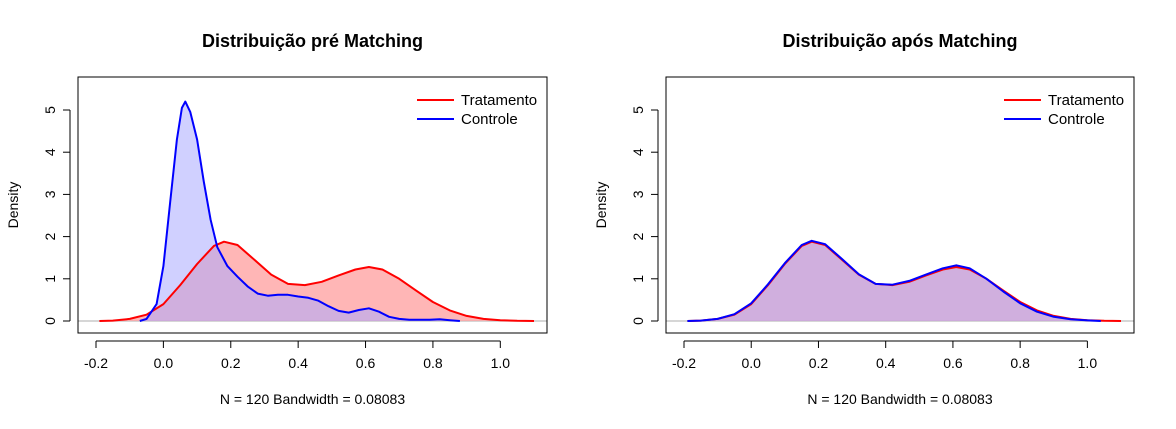  What do you see at coordinates (312, 41) in the screenshot?
I see `chart-title: Distribuição pré Matching` at bounding box center [312, 41].